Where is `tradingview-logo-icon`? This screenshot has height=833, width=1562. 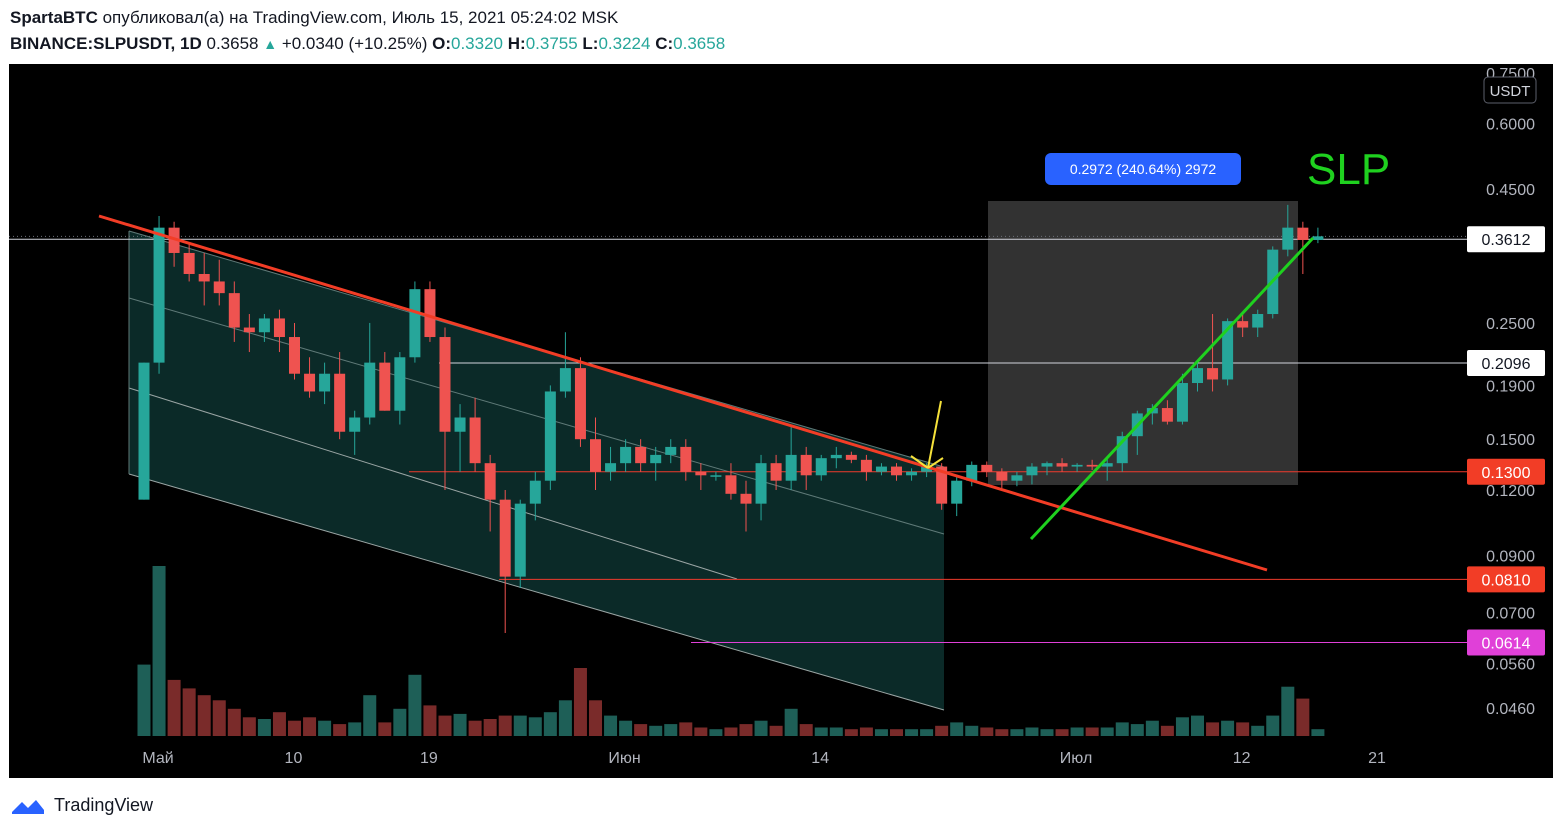 tradingview-logo-icon is located at coordinates (28, 806).